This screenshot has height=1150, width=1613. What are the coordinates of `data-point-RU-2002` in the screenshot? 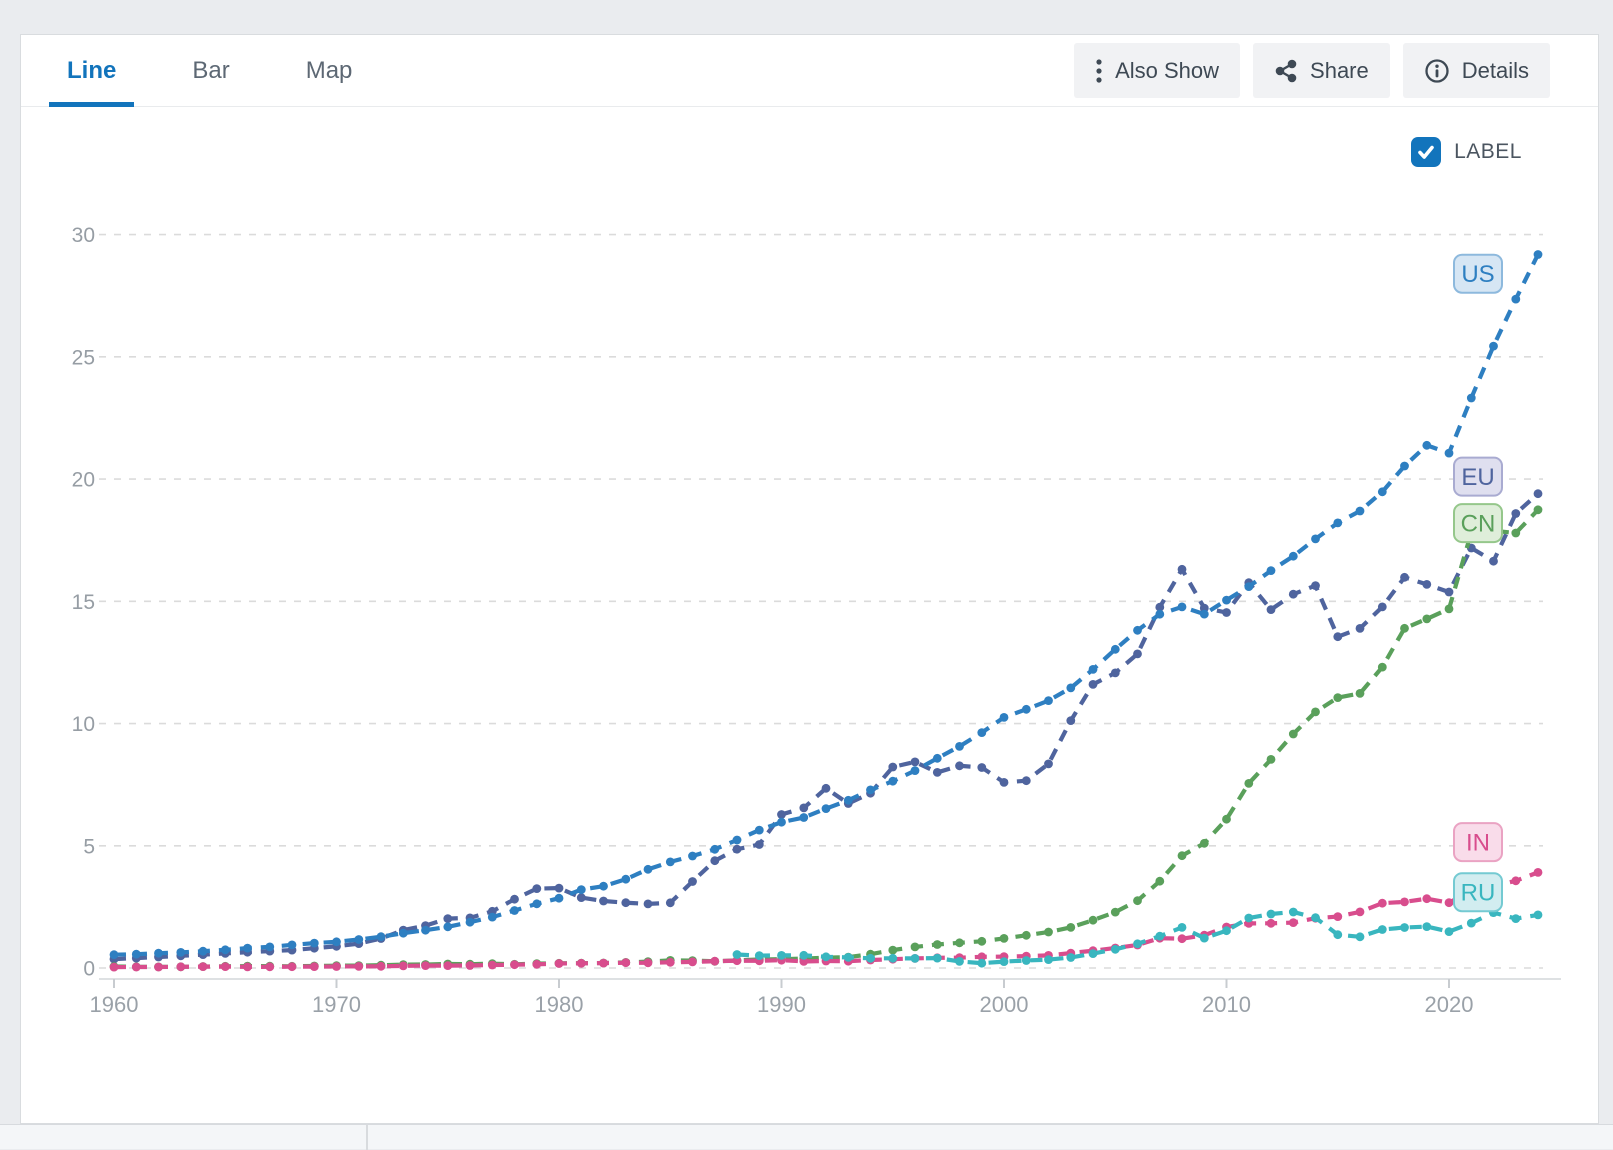 It's located at (1048, 959).